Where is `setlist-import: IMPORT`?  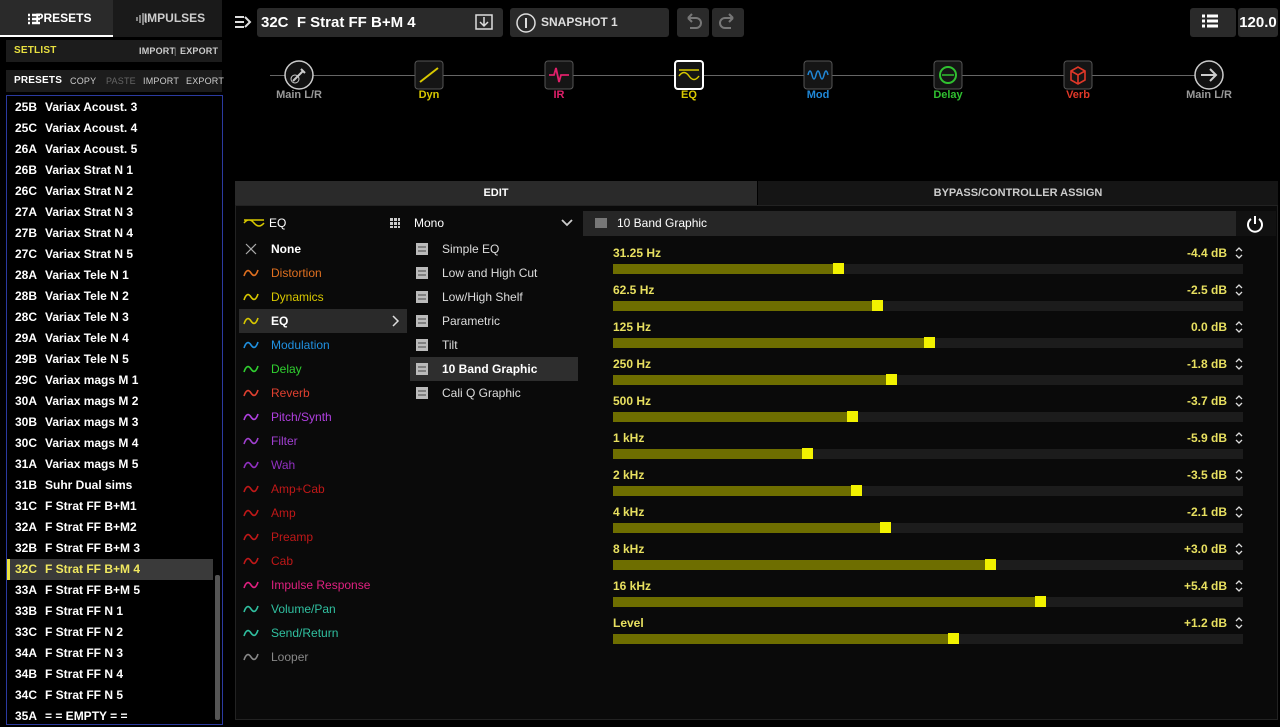 setlist-import: IMPORT is located at coordinates (157, 51).